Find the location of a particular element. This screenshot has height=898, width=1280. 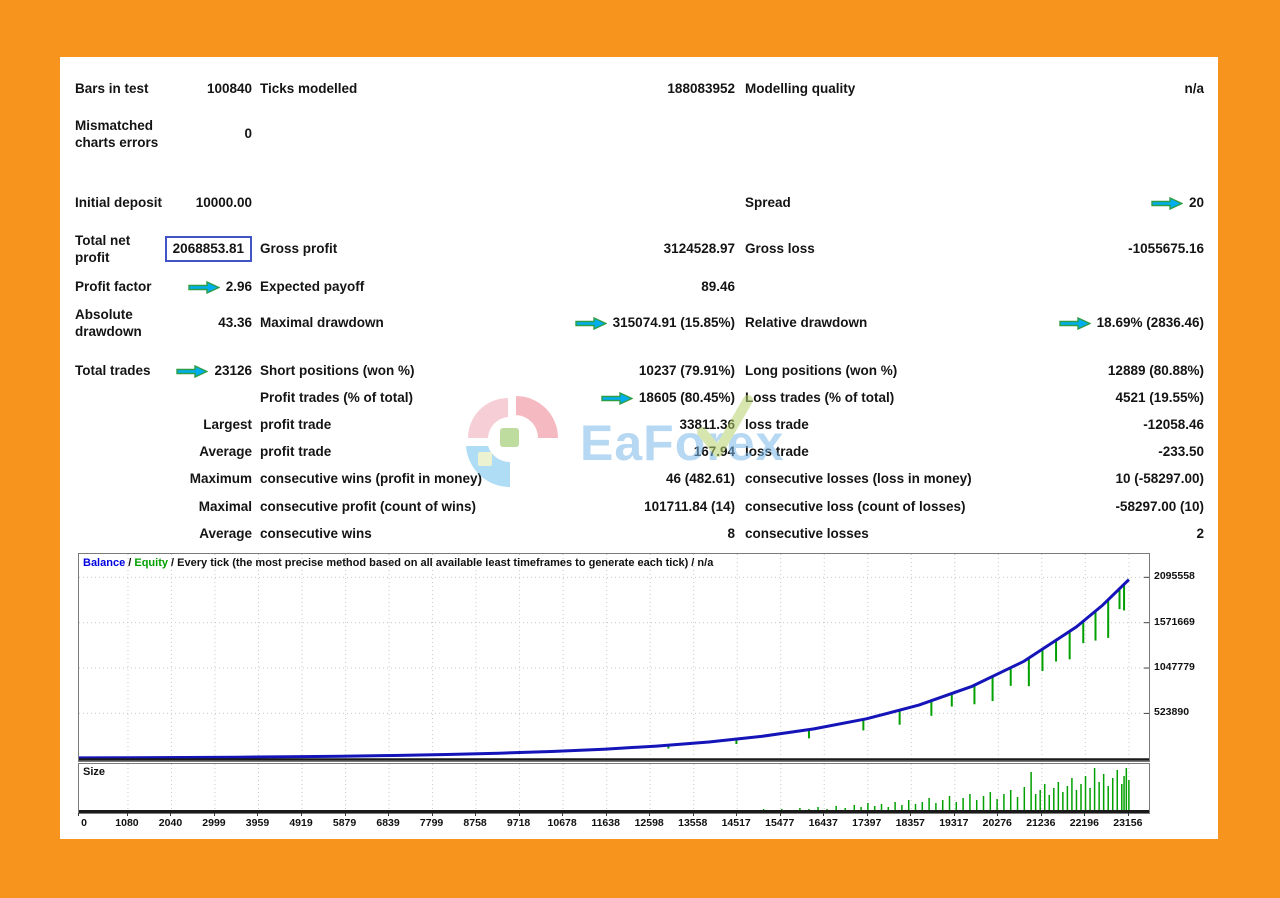

report-value-text: 188083952 is located at coordinates (701, 89).